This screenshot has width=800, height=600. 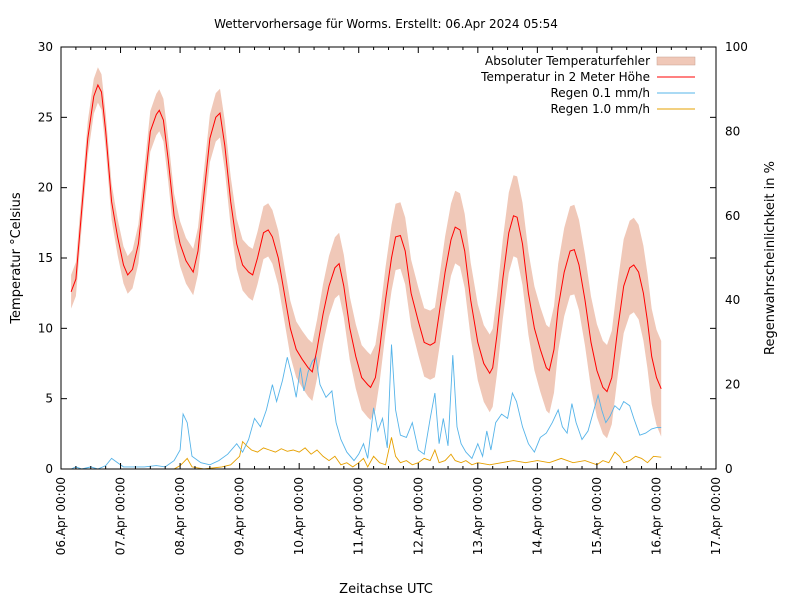 What do you see at coordinates (600, 93) in the screenshot?
I see `legend-label-rain-01: Regen 0.1 mm/h` at bounding box center [600, 93].